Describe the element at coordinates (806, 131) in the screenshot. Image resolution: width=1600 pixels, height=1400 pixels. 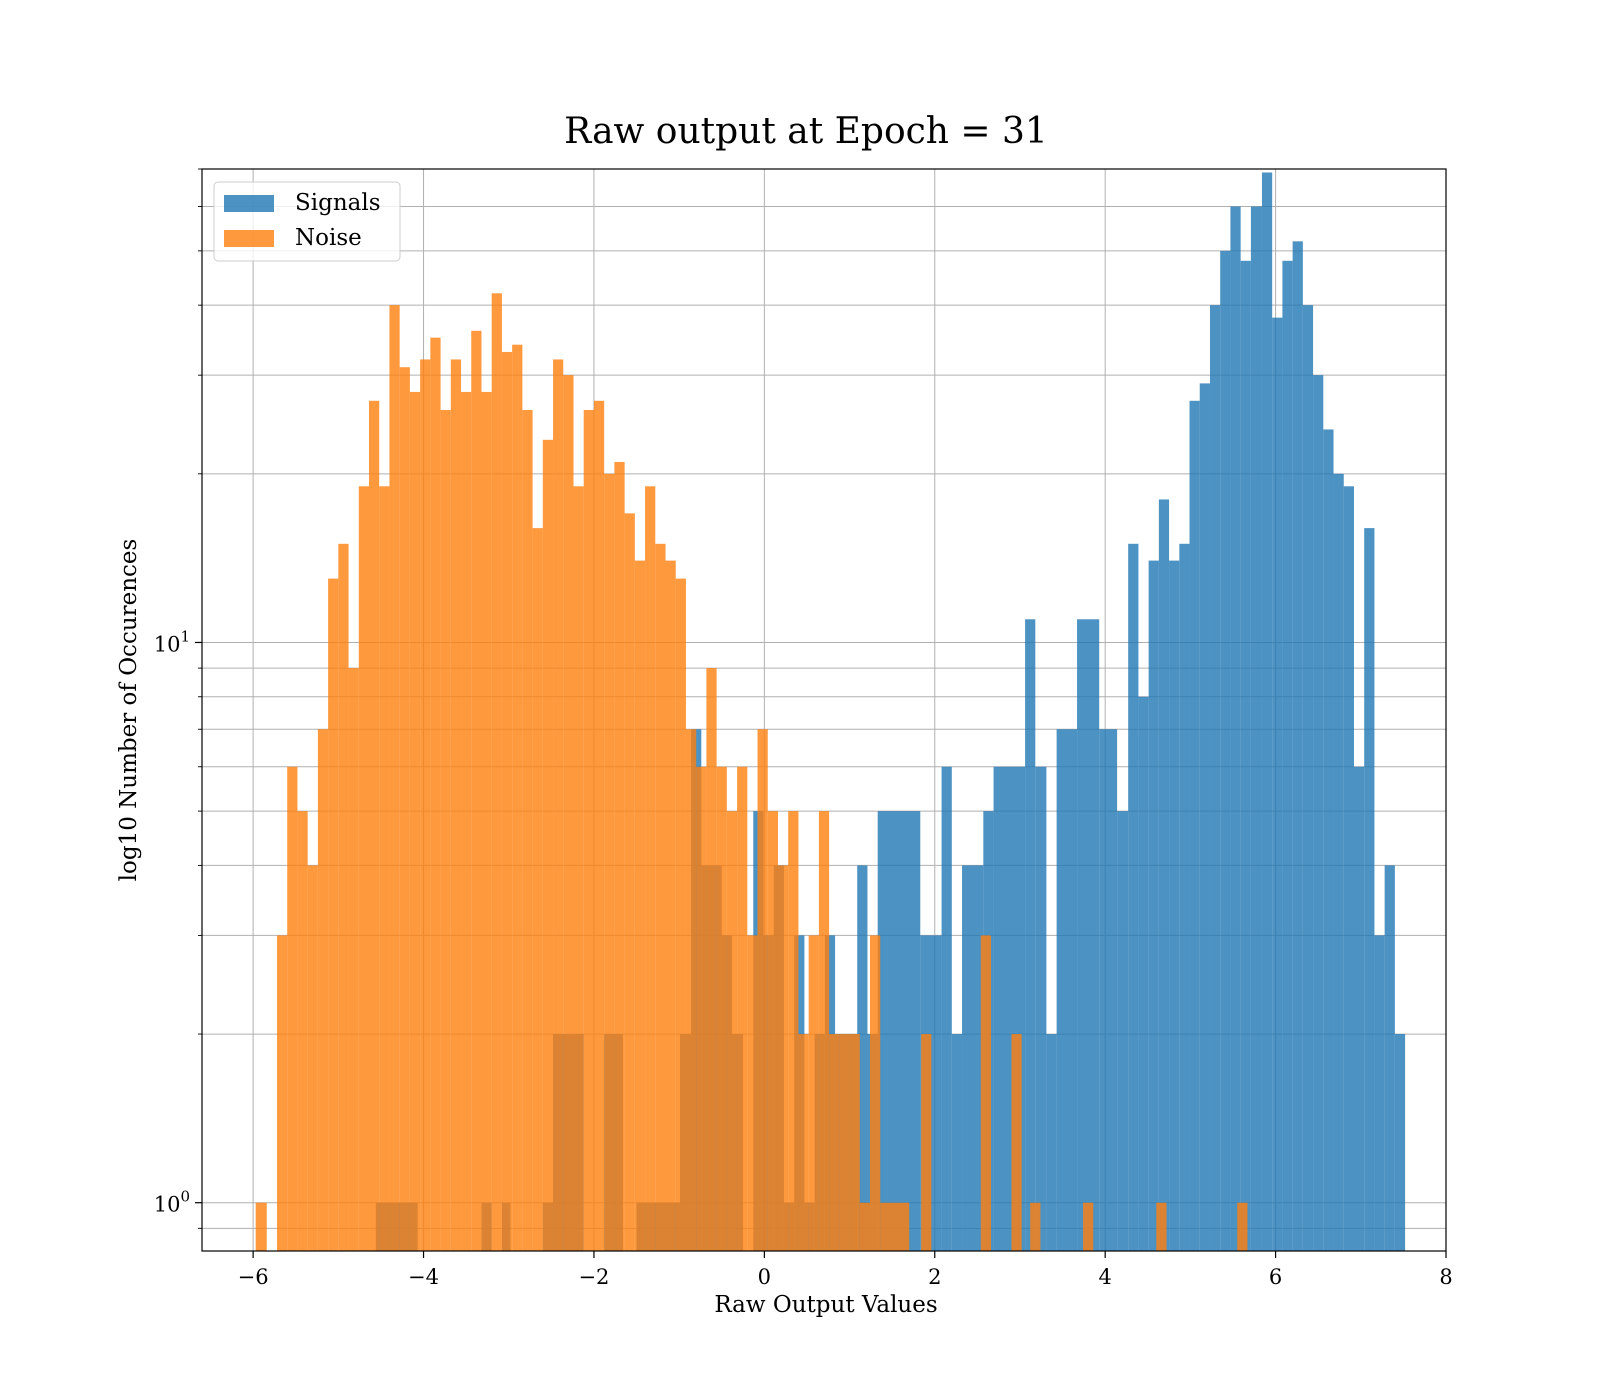
I see `chart-title: Raw output at Epoch = 31` at that location.